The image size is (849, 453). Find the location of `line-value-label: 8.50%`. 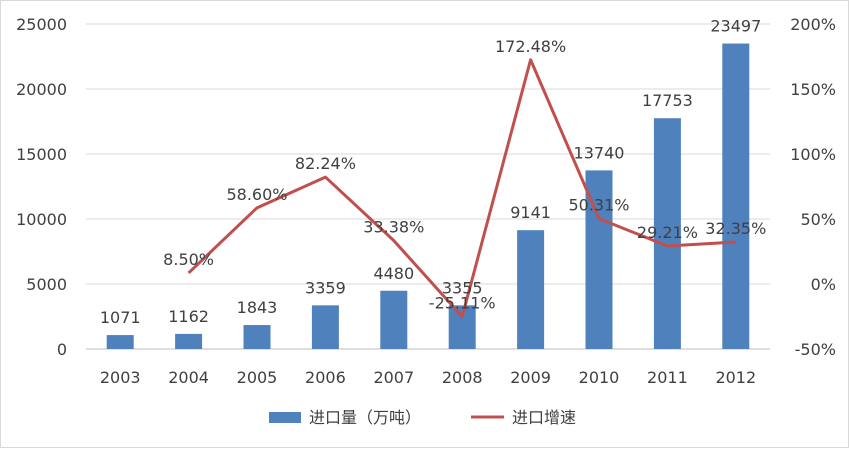

line-value-label: 8.50% is located at coordinates (188, 259).